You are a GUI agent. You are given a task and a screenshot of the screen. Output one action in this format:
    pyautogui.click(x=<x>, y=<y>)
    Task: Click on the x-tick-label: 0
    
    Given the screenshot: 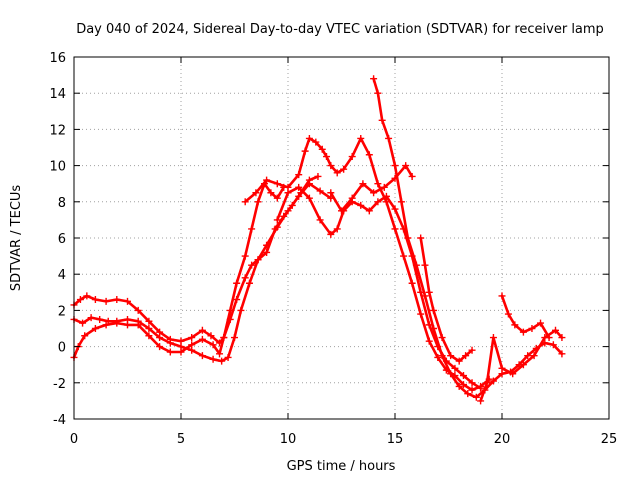 What is the action you would take?
    pyautogui.click(x=74, y=439)
    